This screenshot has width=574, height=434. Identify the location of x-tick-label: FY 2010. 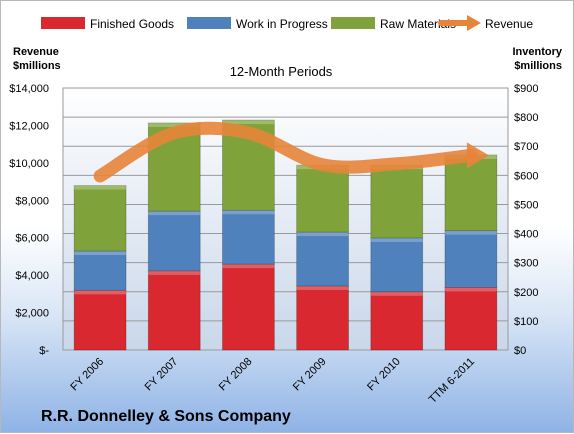
(384, 375).